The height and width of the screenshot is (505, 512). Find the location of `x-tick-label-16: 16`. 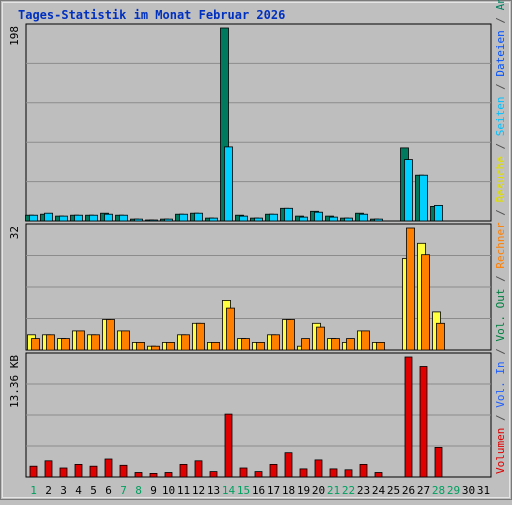

x-tick-label-16: 16 is located at coordinates (258, 490).